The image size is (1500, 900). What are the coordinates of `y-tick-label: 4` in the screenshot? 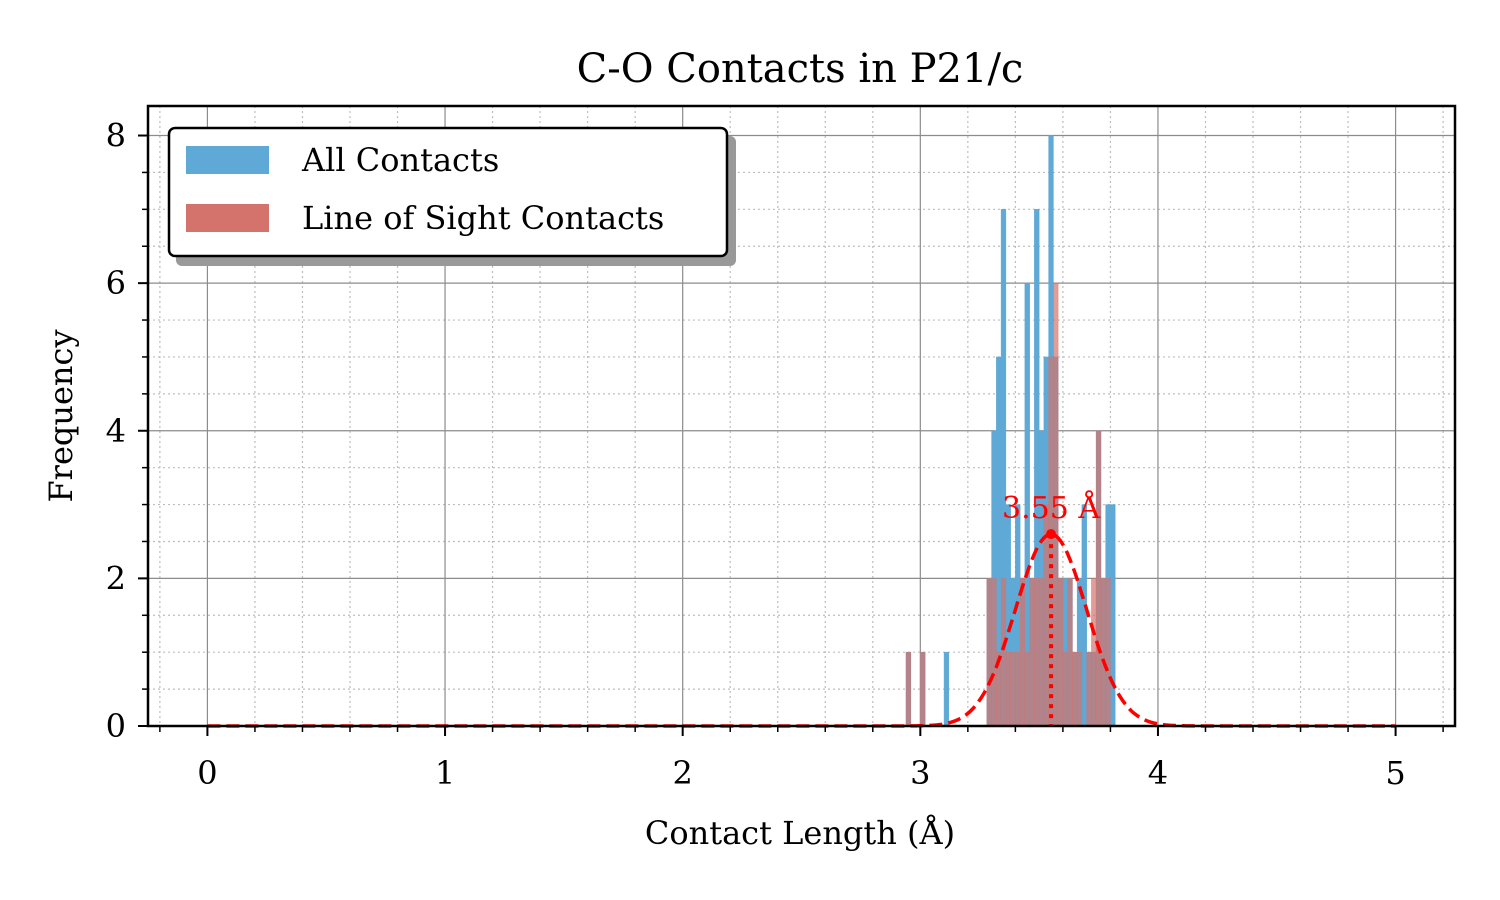 It's located at (116, 431).